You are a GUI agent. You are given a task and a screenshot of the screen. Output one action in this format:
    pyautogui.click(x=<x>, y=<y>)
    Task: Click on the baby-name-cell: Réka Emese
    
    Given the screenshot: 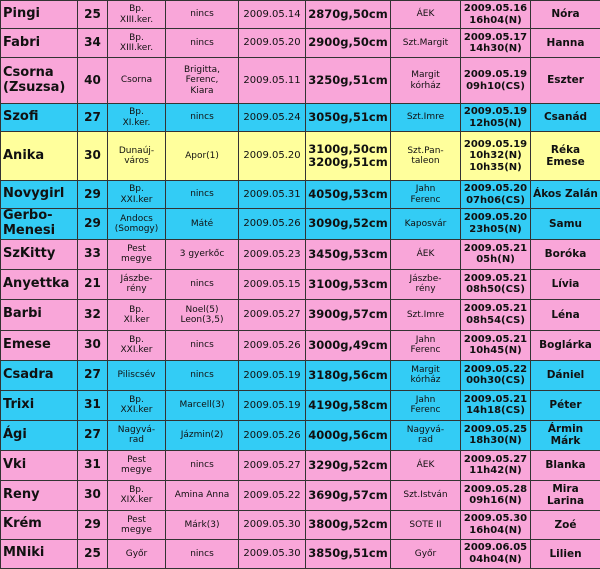 What is the action you would take?
    pyautogui.click(x=565, y=156)
    